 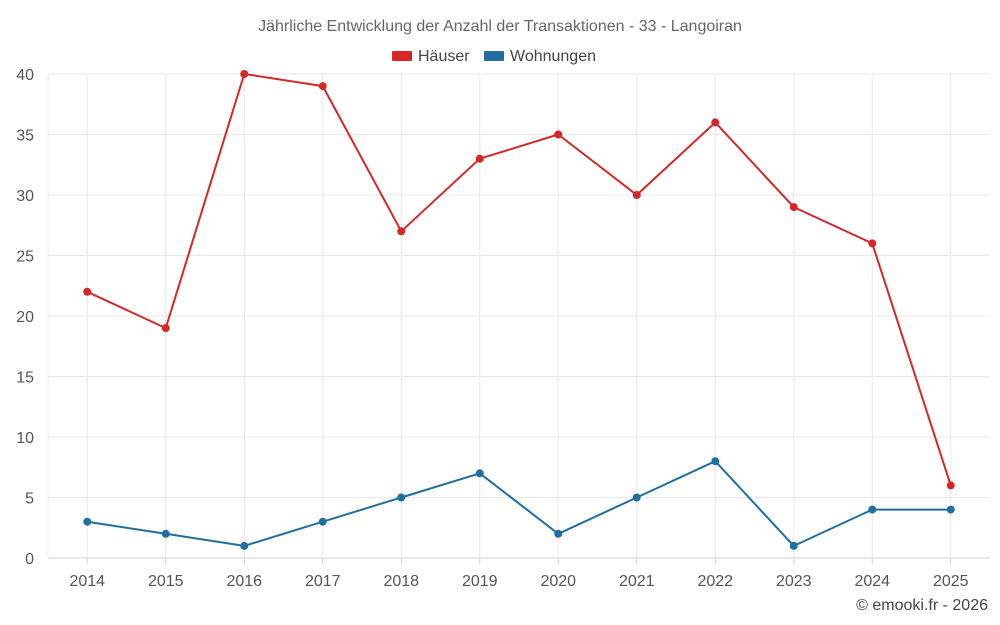 What do you see at coordinates (29, 499) in the screenshot?
I see `y-tick-label: 5` at bounding box center [29, 499].